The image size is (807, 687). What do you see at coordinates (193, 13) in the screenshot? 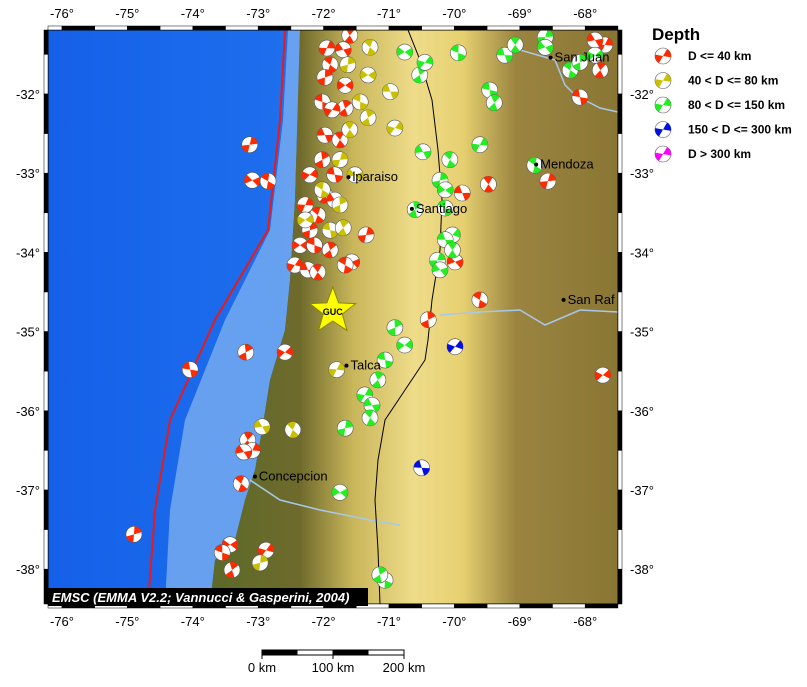
I see `longitude-label: -74°` at bounding box center [193, 13].